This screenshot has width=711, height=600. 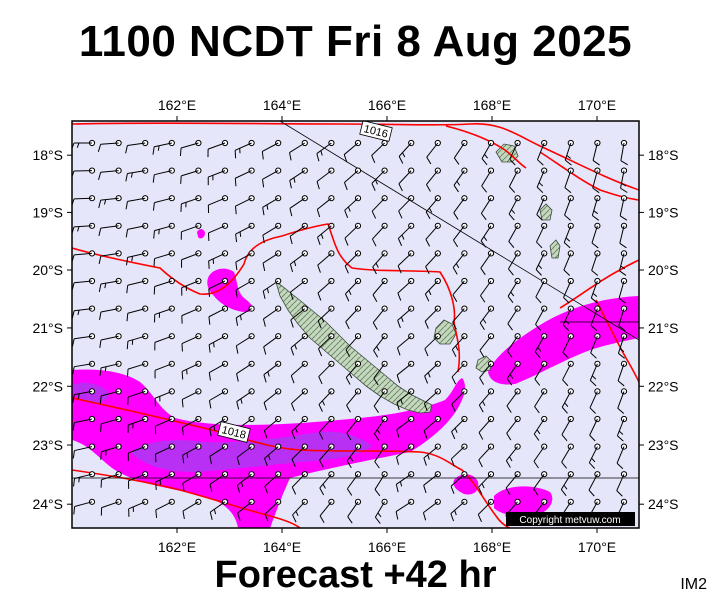 What do you see at coordinates (663, 386) in the screenshot?
I see `lat-label-right: 22°S` at bounding box center [663, 386].